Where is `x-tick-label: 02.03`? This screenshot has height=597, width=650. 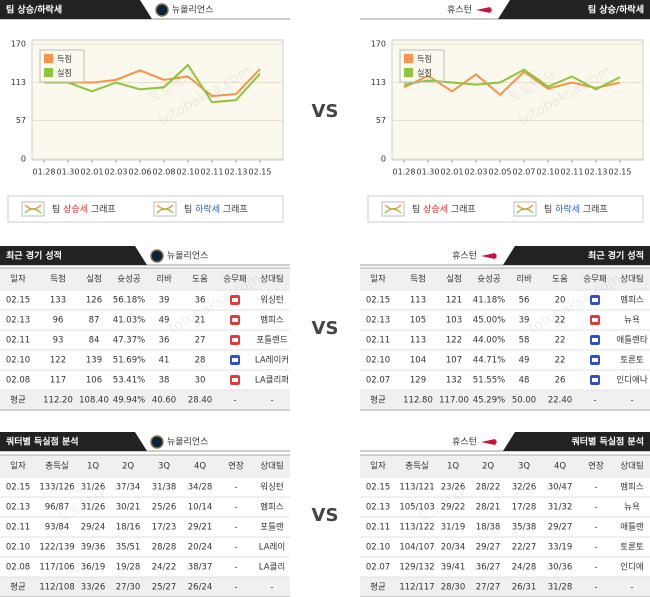
x-tick-label: 02.03 is located at coordinates (476, 172).